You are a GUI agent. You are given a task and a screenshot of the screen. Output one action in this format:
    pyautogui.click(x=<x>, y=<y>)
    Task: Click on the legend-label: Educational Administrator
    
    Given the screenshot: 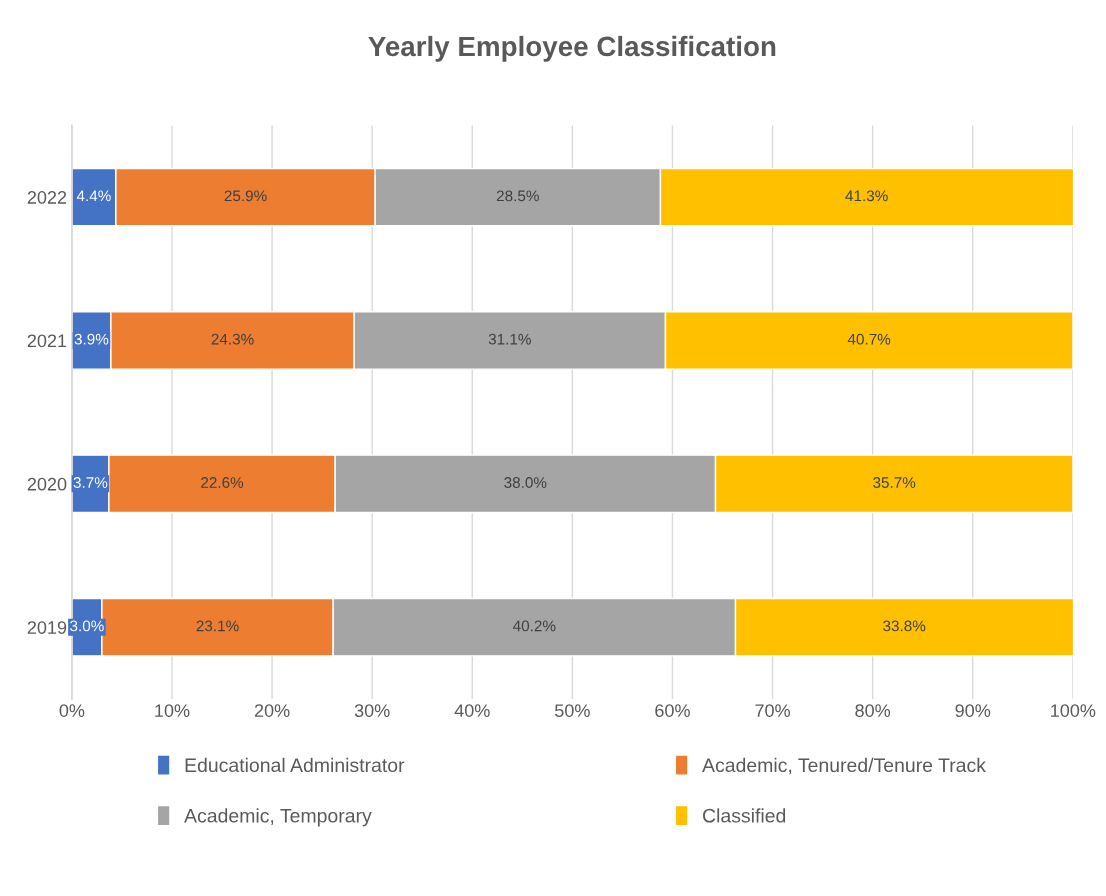 What is the action you would take?
    pyautogui.click(x=295, y=765)
    